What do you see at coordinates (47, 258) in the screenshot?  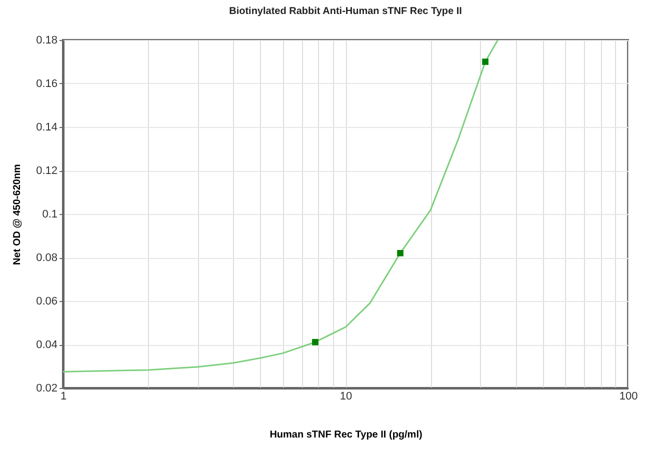 I see `y-tick-label: 0.08` at bounding box center [47, 258].